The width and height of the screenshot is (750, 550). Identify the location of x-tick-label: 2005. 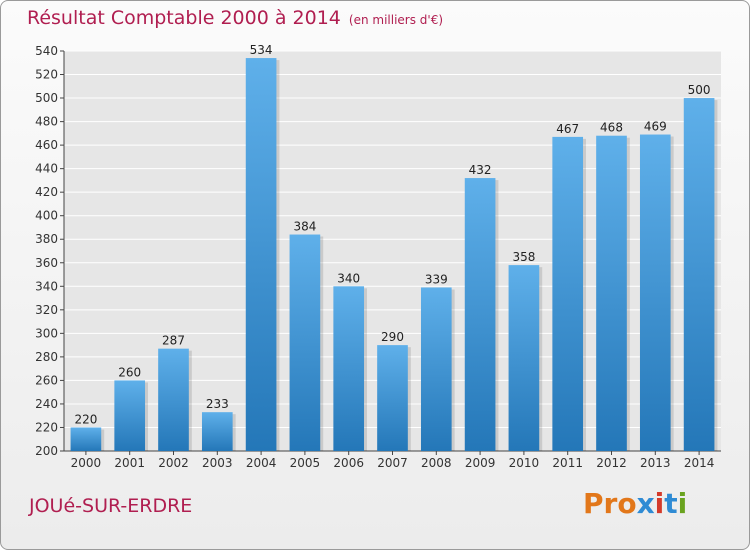
(305, 463).